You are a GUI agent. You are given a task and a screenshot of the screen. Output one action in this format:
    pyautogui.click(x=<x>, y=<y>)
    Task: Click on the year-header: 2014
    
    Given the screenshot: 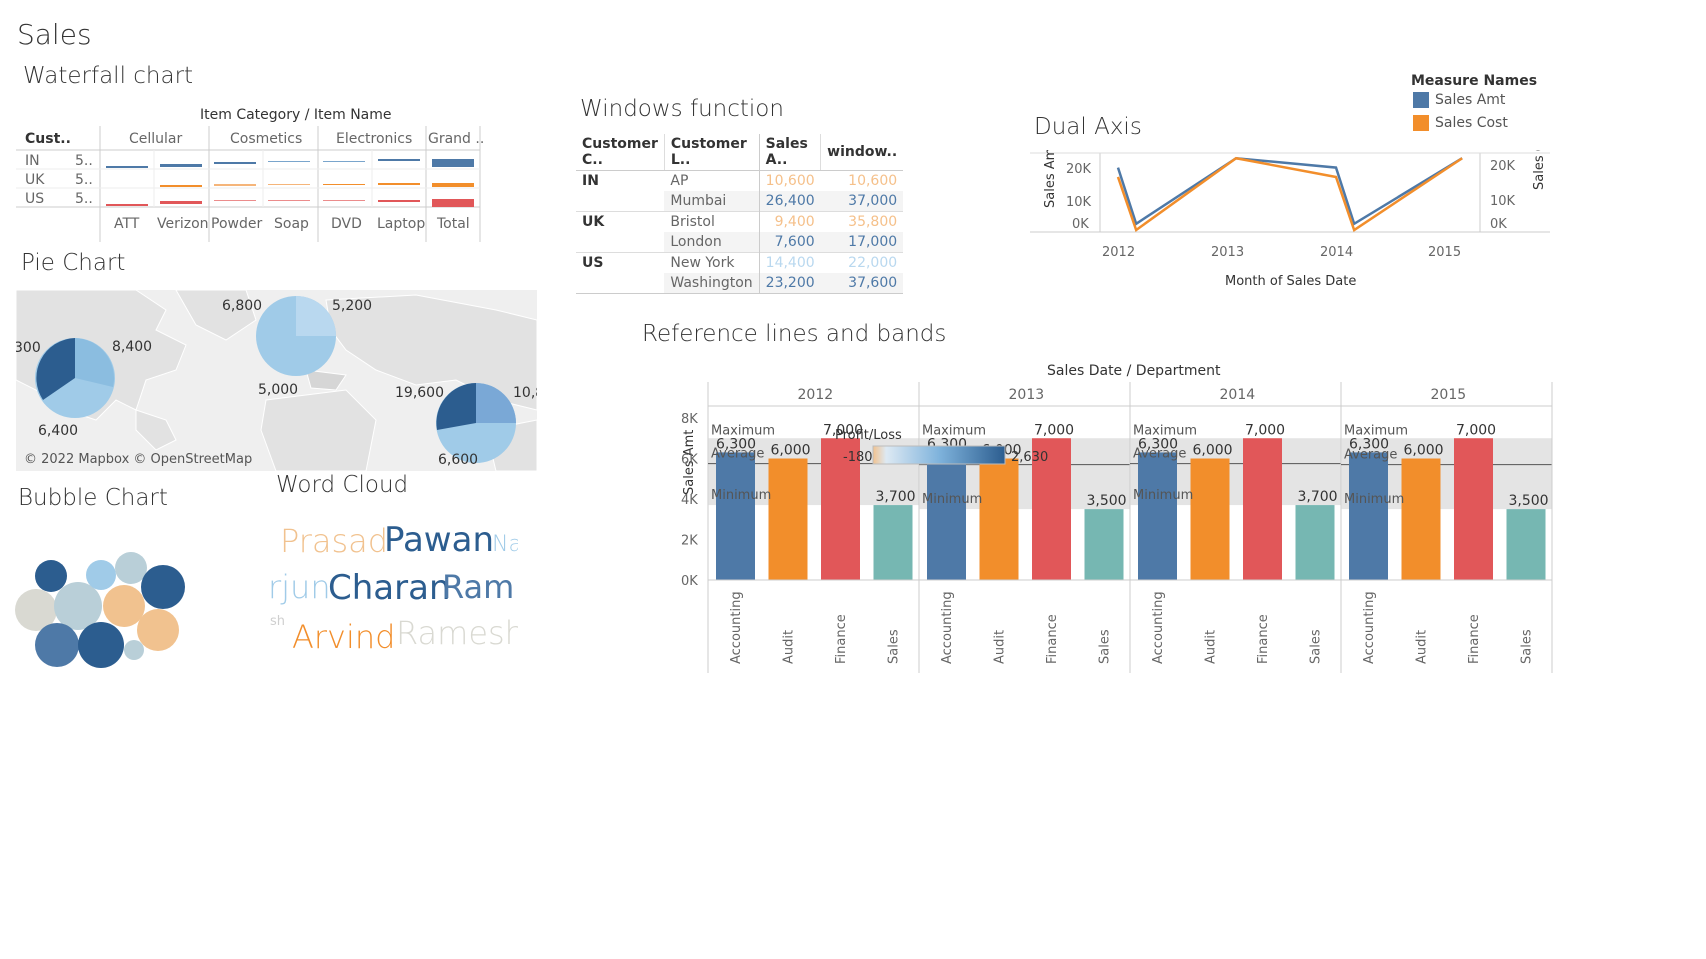 What is the action you would take?
    pyautogui.click(x=1238, y=395)
    